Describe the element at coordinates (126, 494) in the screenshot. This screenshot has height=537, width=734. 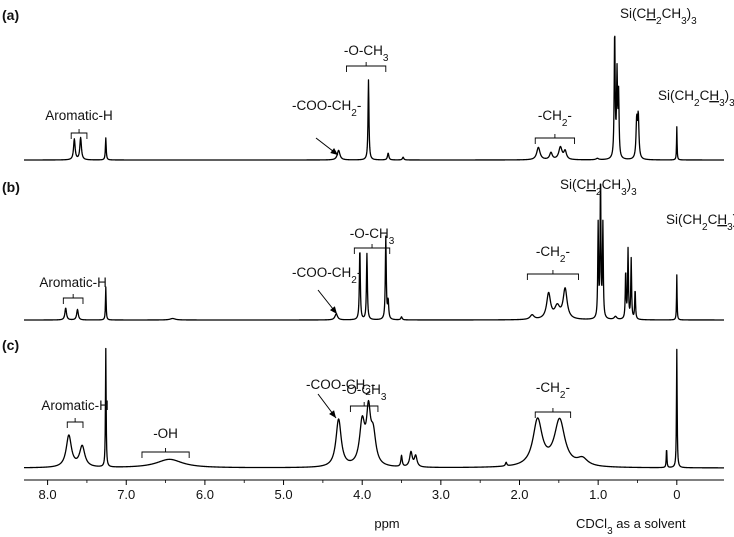
I see `x-tick-label: 7.0` at that location.